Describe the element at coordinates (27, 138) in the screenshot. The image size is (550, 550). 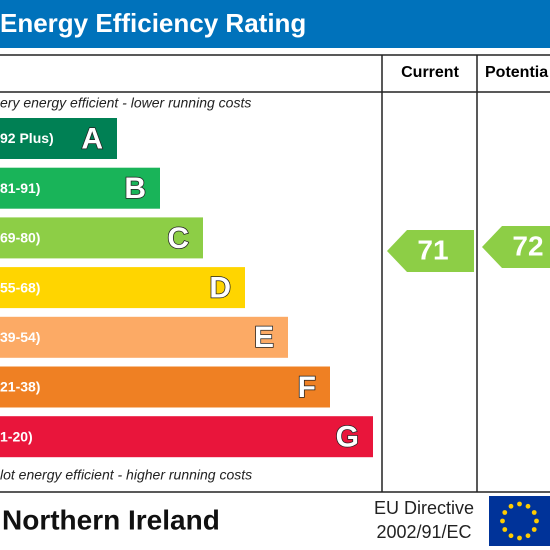
I see `band-range: 92 Plus)` at that location.